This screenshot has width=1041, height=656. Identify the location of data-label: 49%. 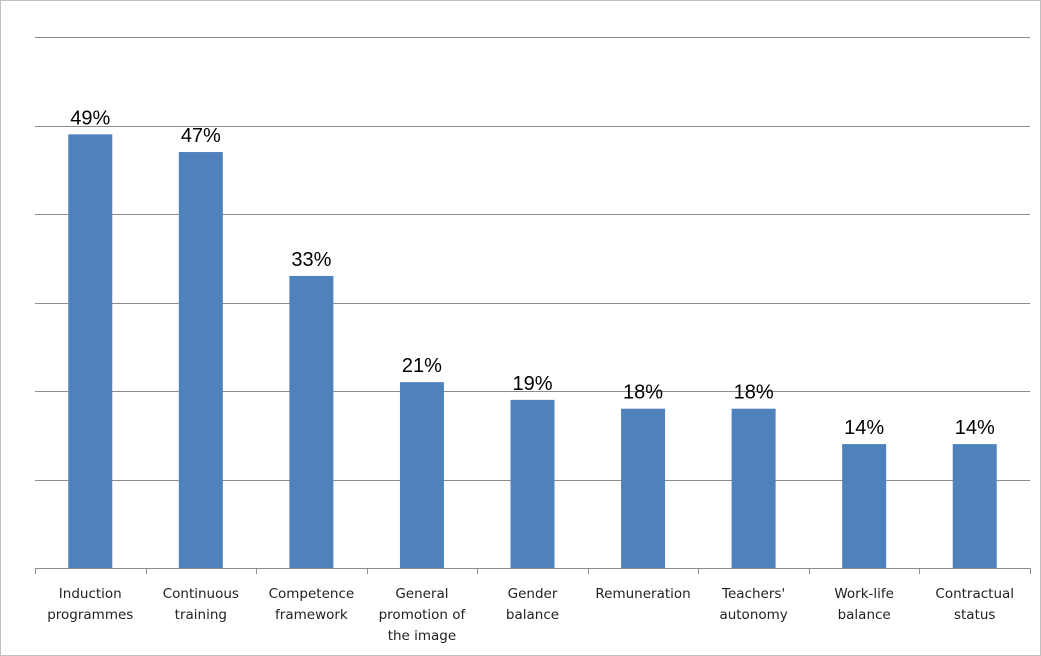
(90, 118).